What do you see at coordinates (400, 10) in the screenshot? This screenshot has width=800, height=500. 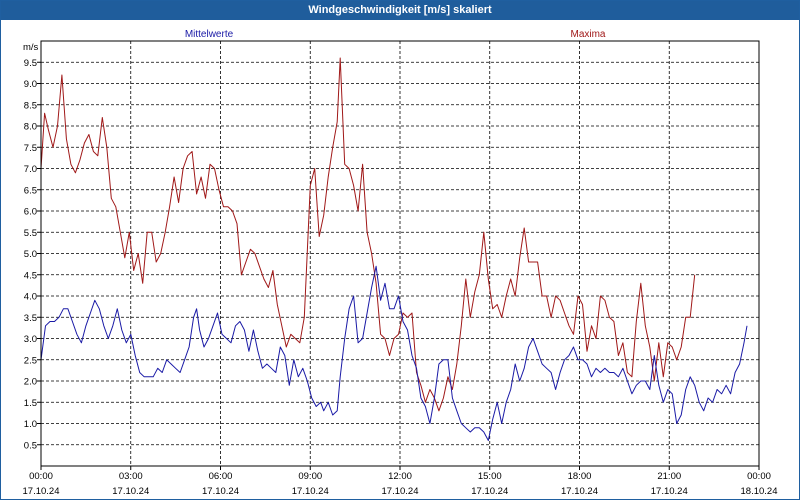 I see `window-title: Windgeschwindigkeit [m/s] skaliert` at bounding box center [400, 10].